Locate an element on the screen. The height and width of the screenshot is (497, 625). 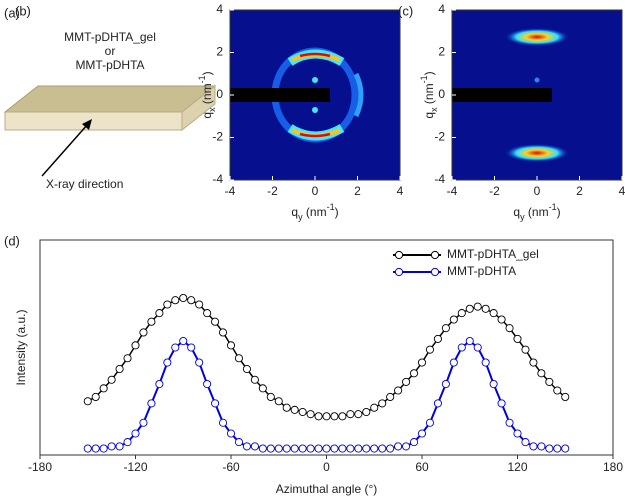
spot is located at coordinates (315, 110).